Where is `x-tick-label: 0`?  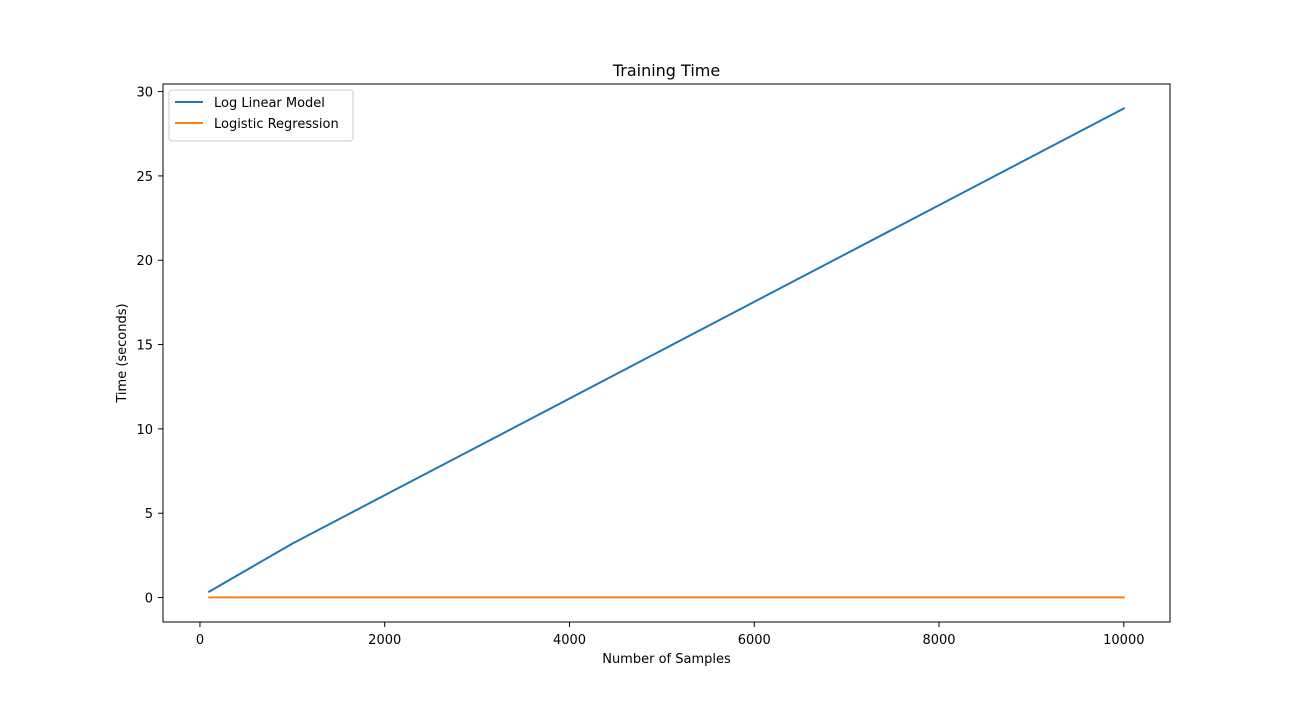
x-tick-label: 0 is located at coordinates (200, 640).